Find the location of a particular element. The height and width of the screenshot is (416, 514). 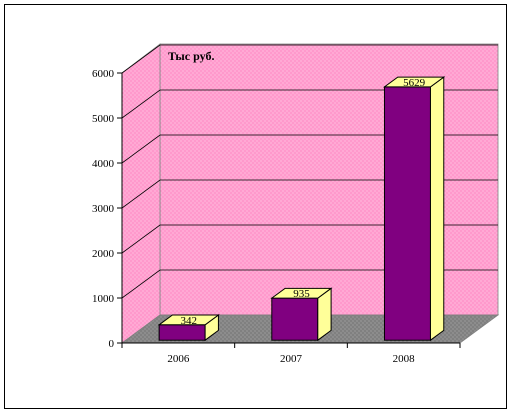

gridline is located at coordinates (309, 59).